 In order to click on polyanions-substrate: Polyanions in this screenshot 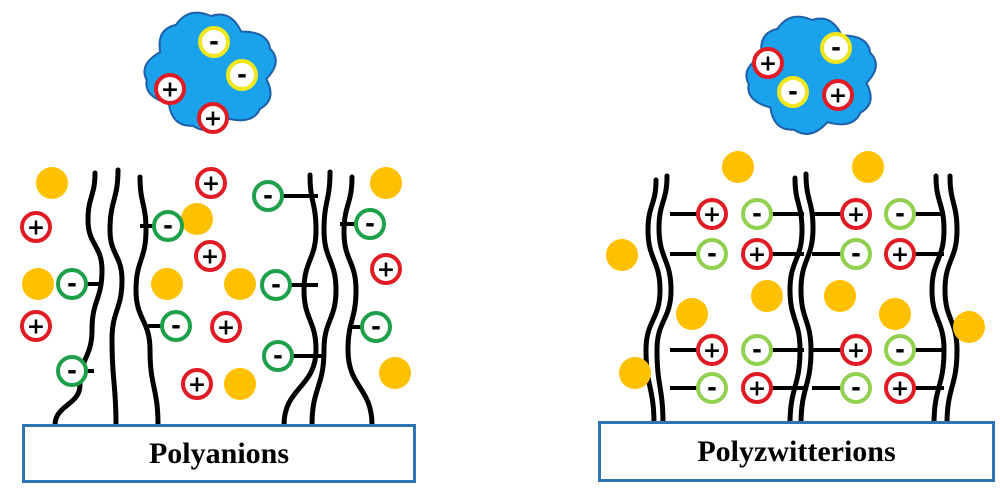, I will do `click(219, 453)`.